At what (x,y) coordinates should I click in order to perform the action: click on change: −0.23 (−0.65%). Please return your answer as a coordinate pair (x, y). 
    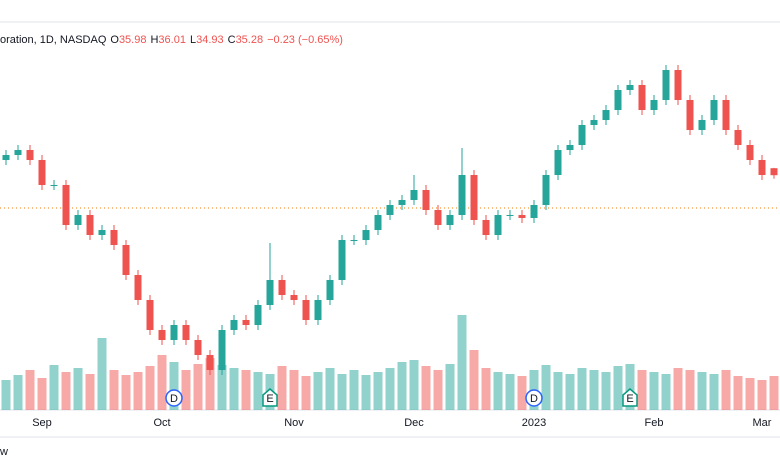
    Looking at the image, I should click on (305, 40).